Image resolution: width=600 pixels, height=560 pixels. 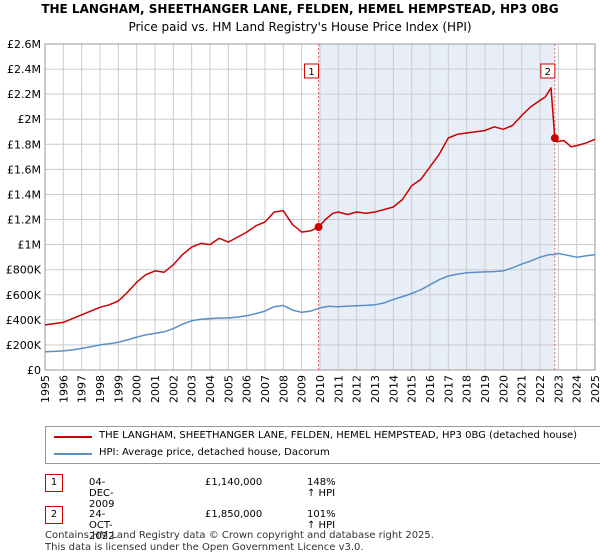 I want to click on x-tick-label: 2020, so click(x=503, y=389).